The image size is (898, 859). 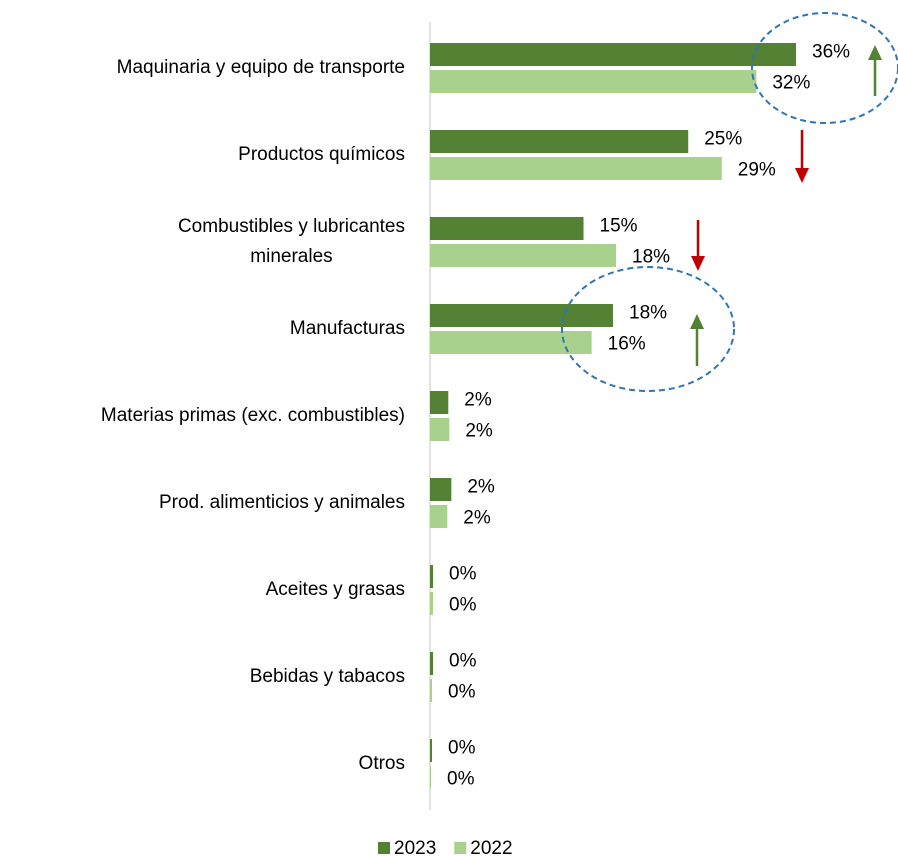 What do you see at coordinates (723, 139) in the screenshot?
I see `value-label: 25%` at bounding box center [723, 139].